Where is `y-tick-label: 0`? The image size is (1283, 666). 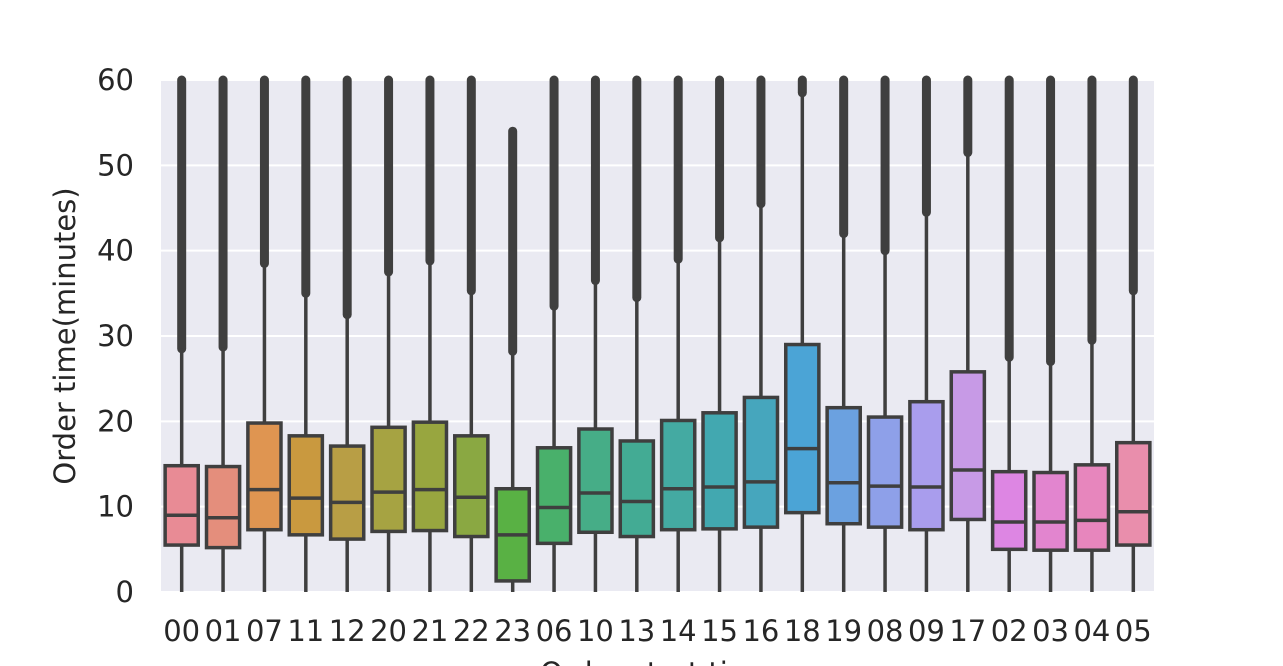
y-tick-label: 0 is located at coordinates (125, 592).